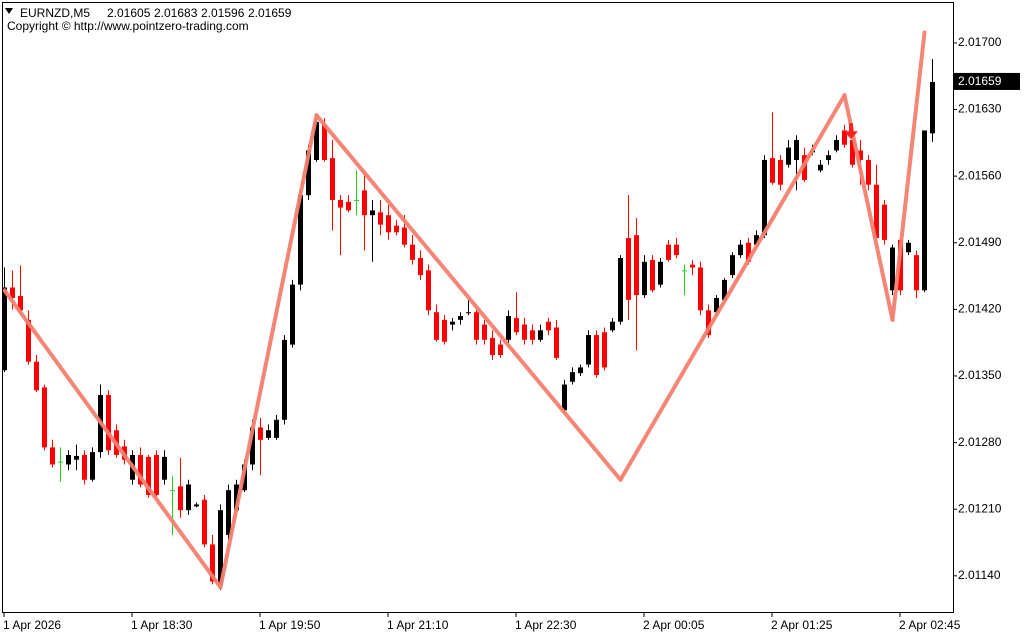 The width and height of the screenshot is (1024, 640). What do you see at coordinates (418, 625) in the screenshot?
I see `x-tick-label: 1 Apr 21:10` at bounding box center [418, 625].